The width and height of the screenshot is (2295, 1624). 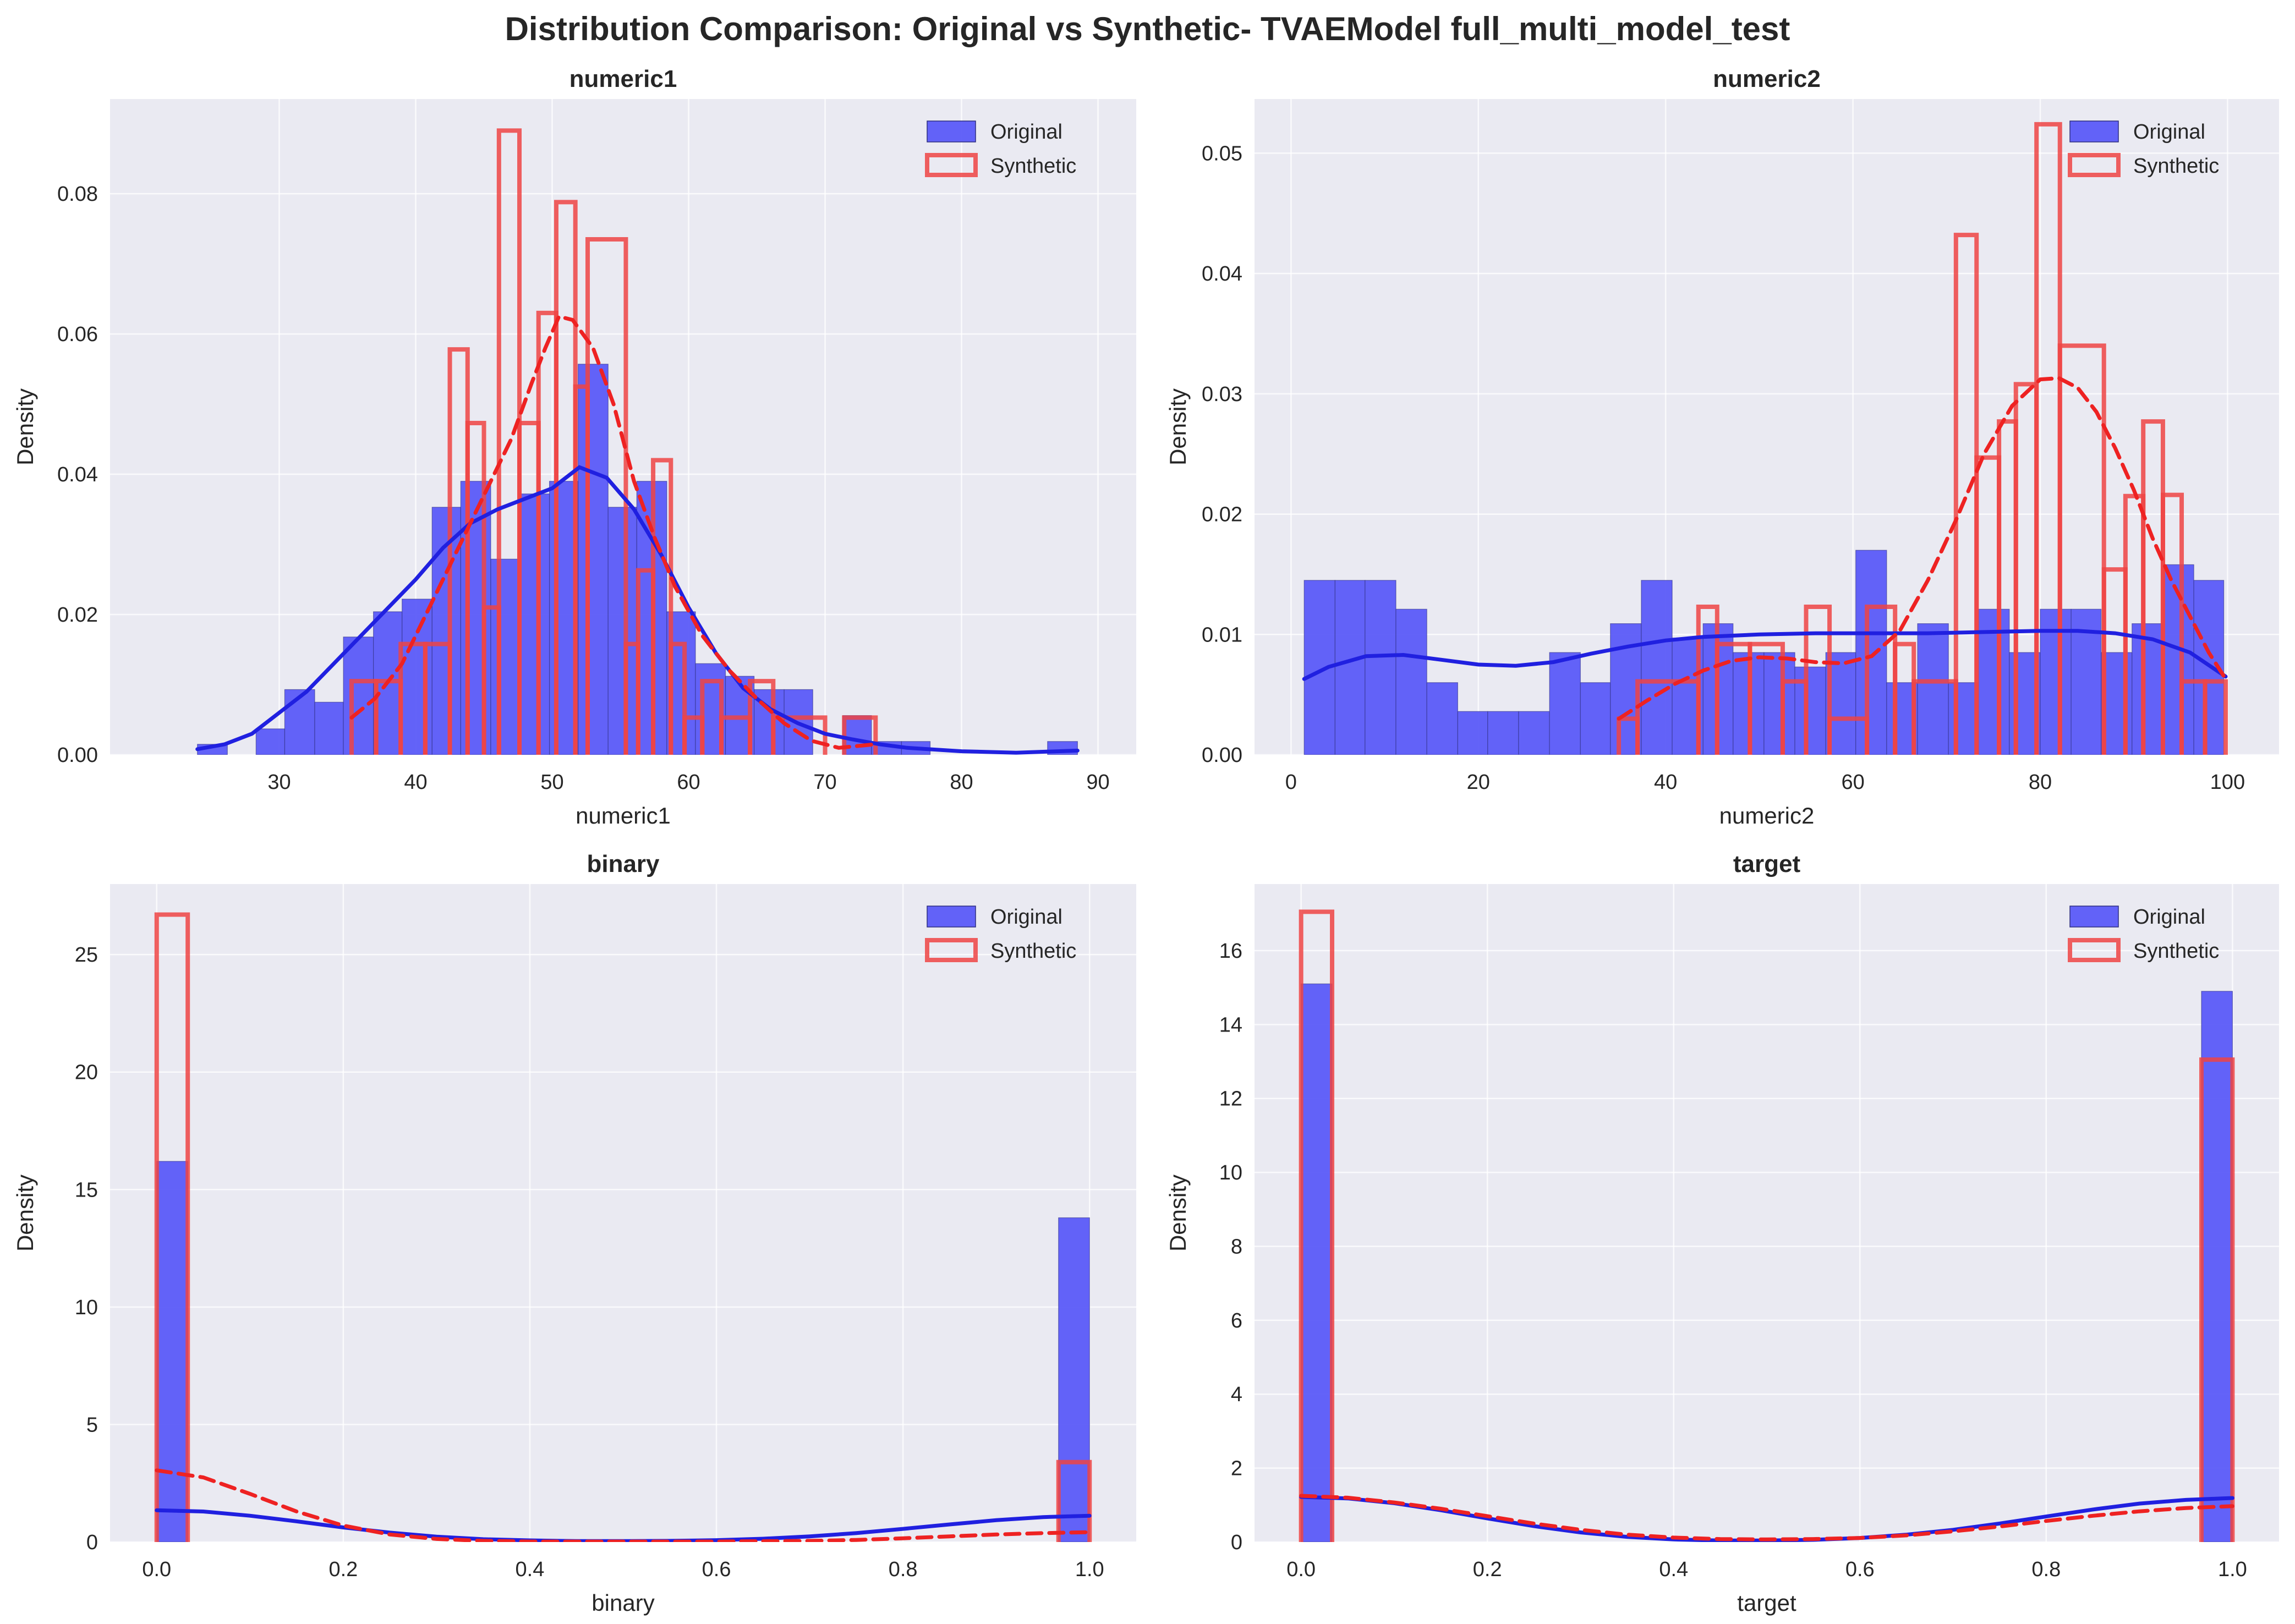 What do you see at coordinates (1236, 1320) in the screenshot?
I see `y-tick-label: 6` at bounding box center [1236, 1320].